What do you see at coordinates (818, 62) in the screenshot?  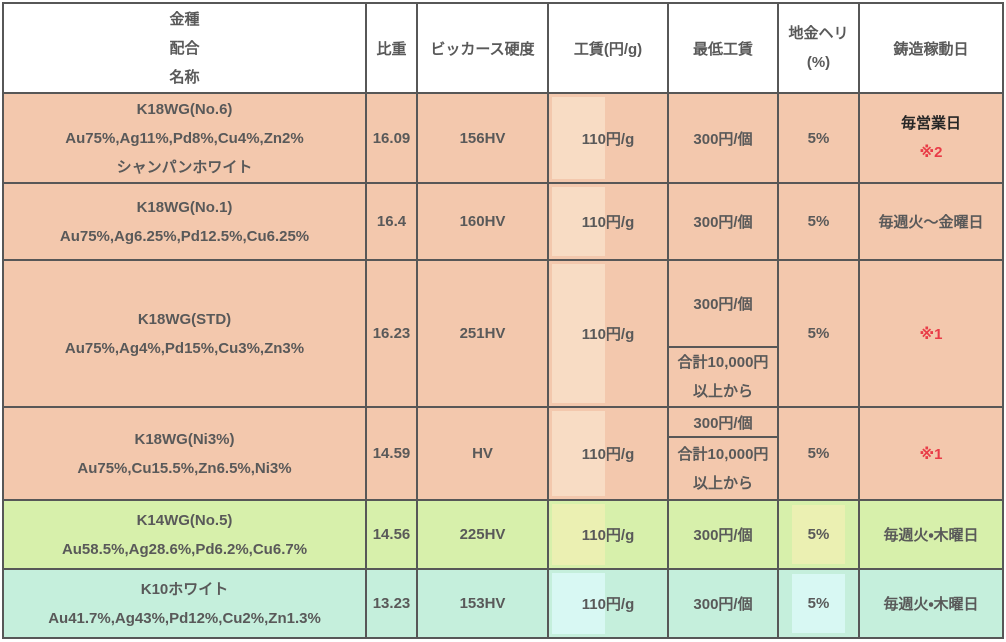 I see `header-metal-loss-line2: (%)` at bounding box center [818, 62].